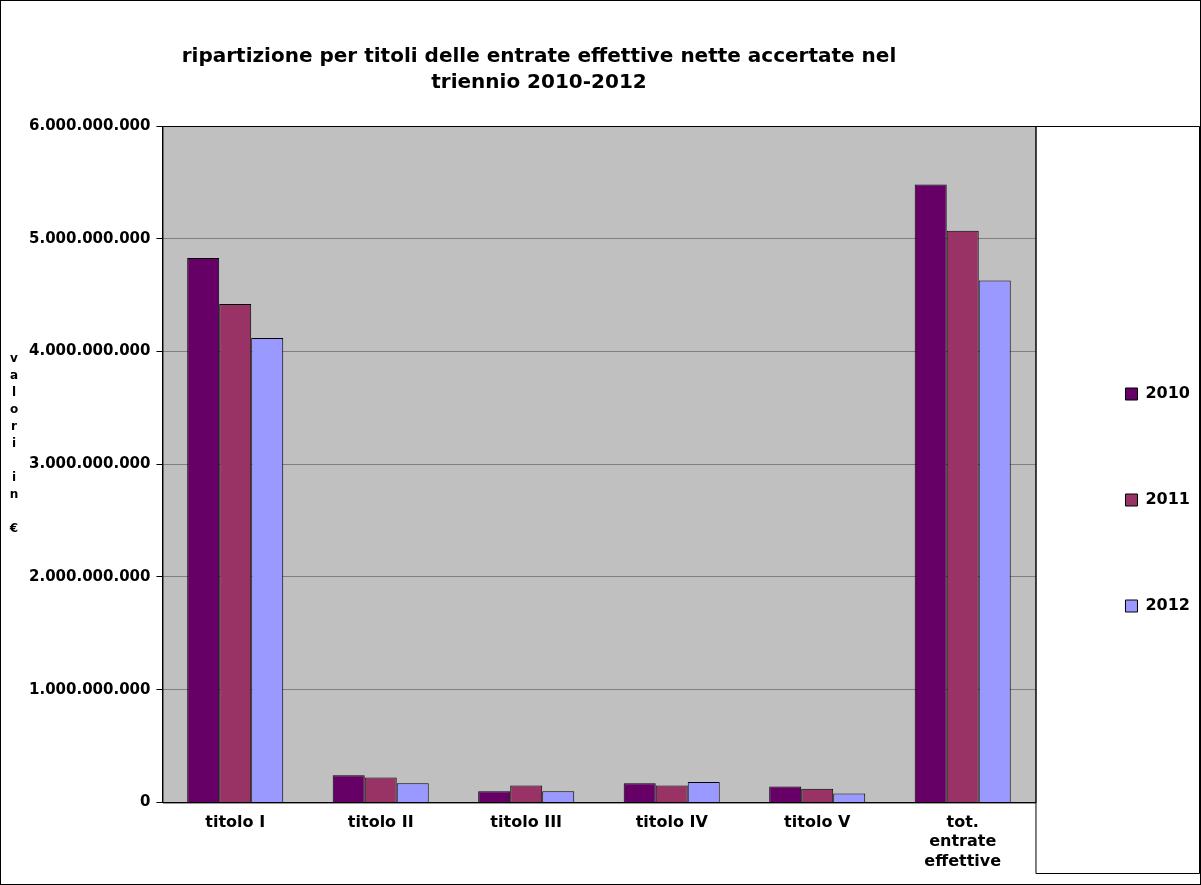 Image resolution: width=1201 pixels, height=885 pixels. What do you see at coordinates (145, 801) in the screenshot?
I see `y-tick-label: 0` at bounding box center [145, 801].